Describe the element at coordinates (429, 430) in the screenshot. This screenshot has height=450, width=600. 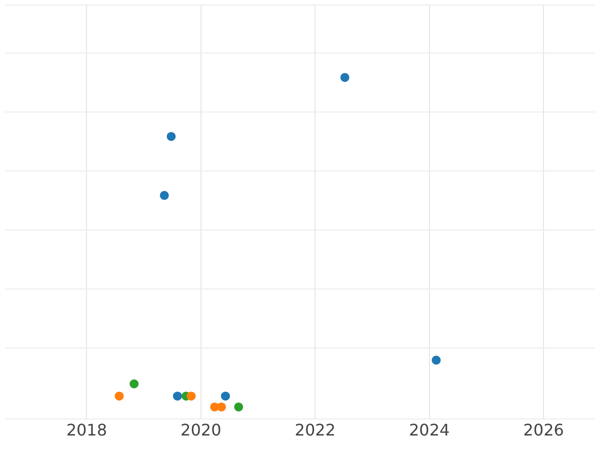
I see `x-tick-label: 2024` at that location.